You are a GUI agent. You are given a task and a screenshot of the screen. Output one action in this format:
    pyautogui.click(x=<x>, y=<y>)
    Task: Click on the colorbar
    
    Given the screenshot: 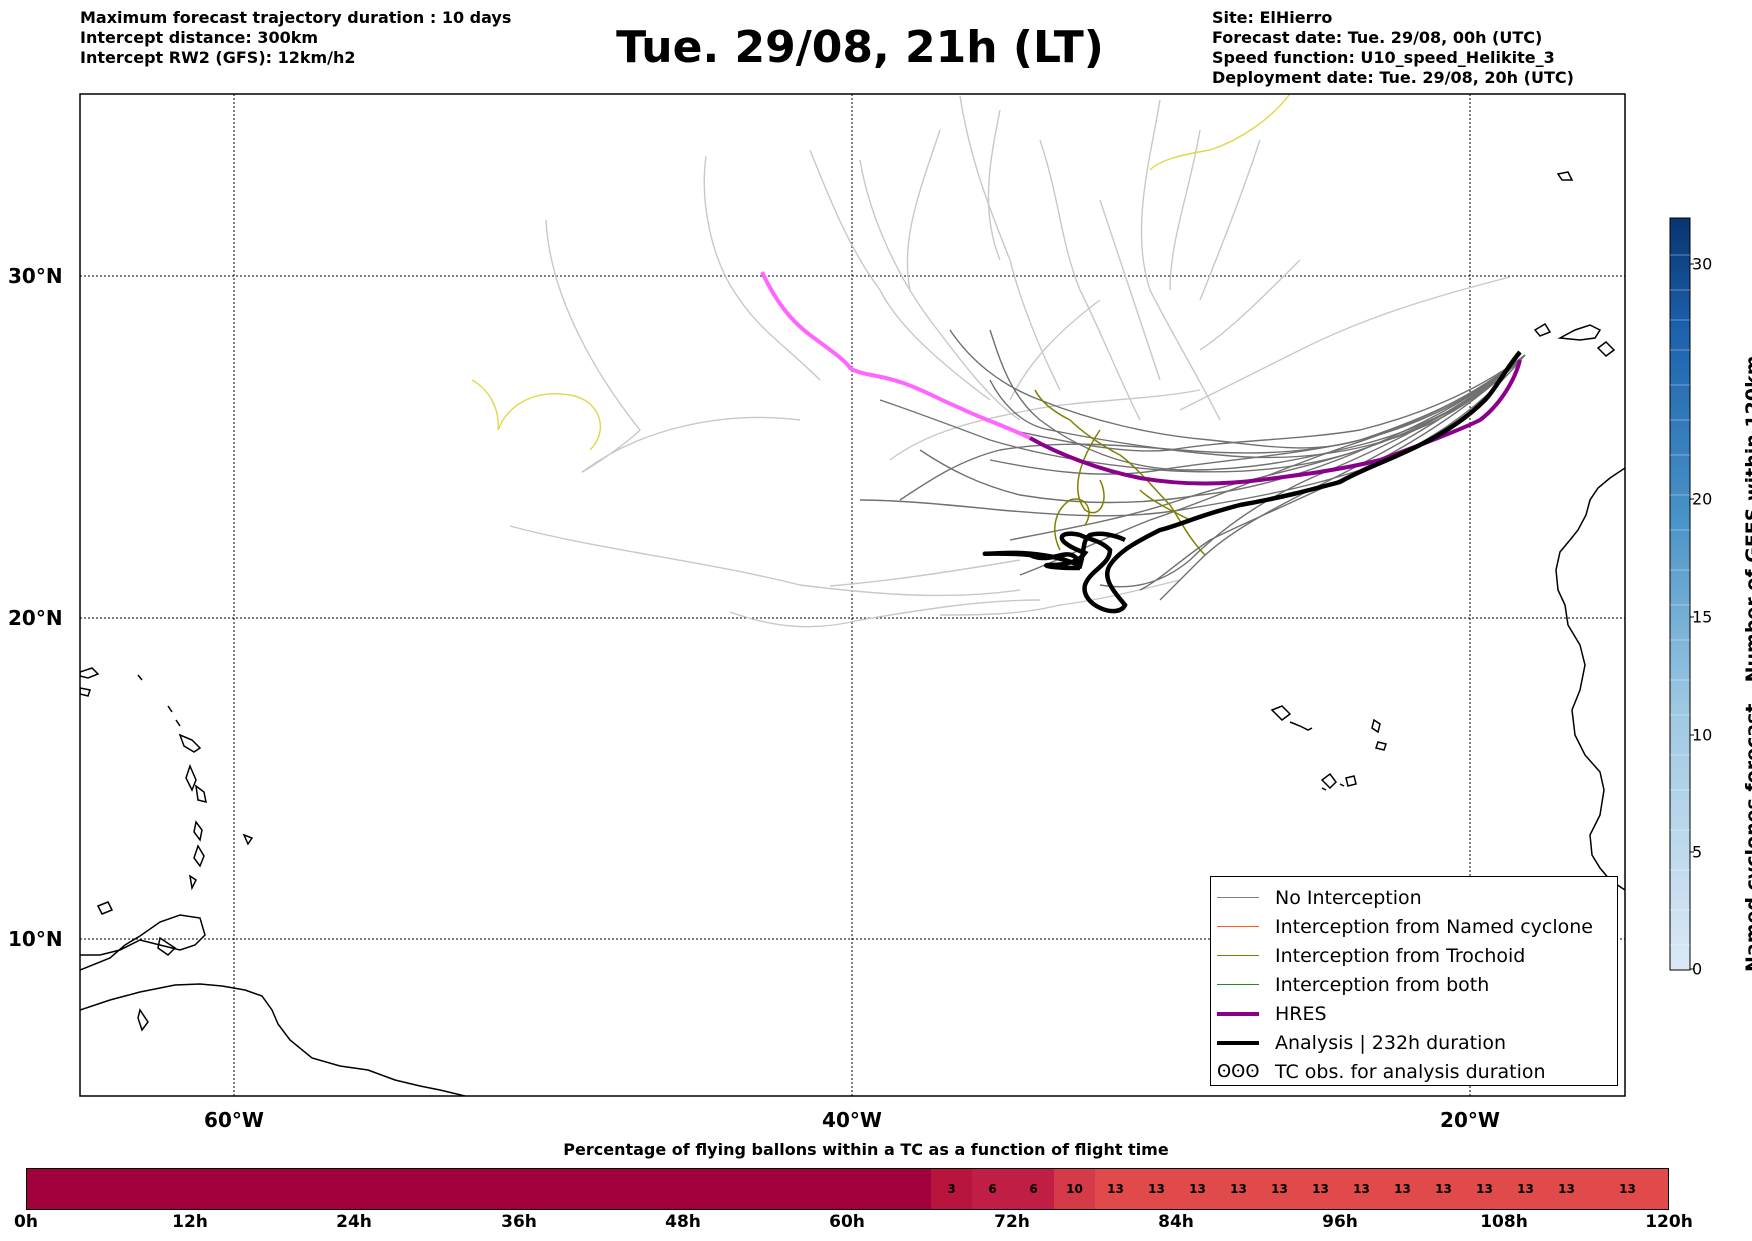 What is the action you would take?
    pyautogui.click(x=1681, y=594)
    